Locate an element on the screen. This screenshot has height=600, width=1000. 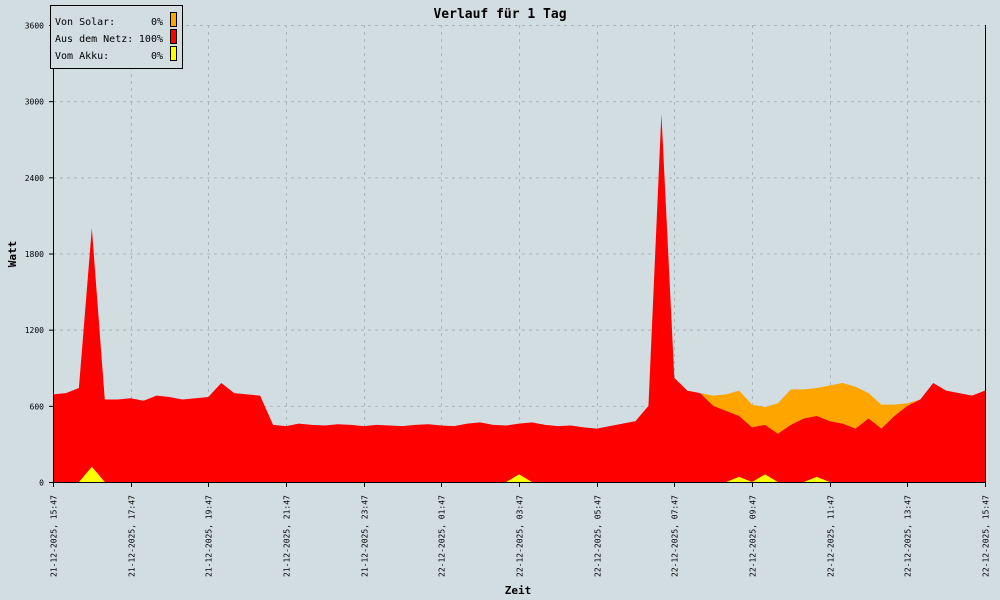
legend-label: Vom Akku: is located at coordinates (82, 56).